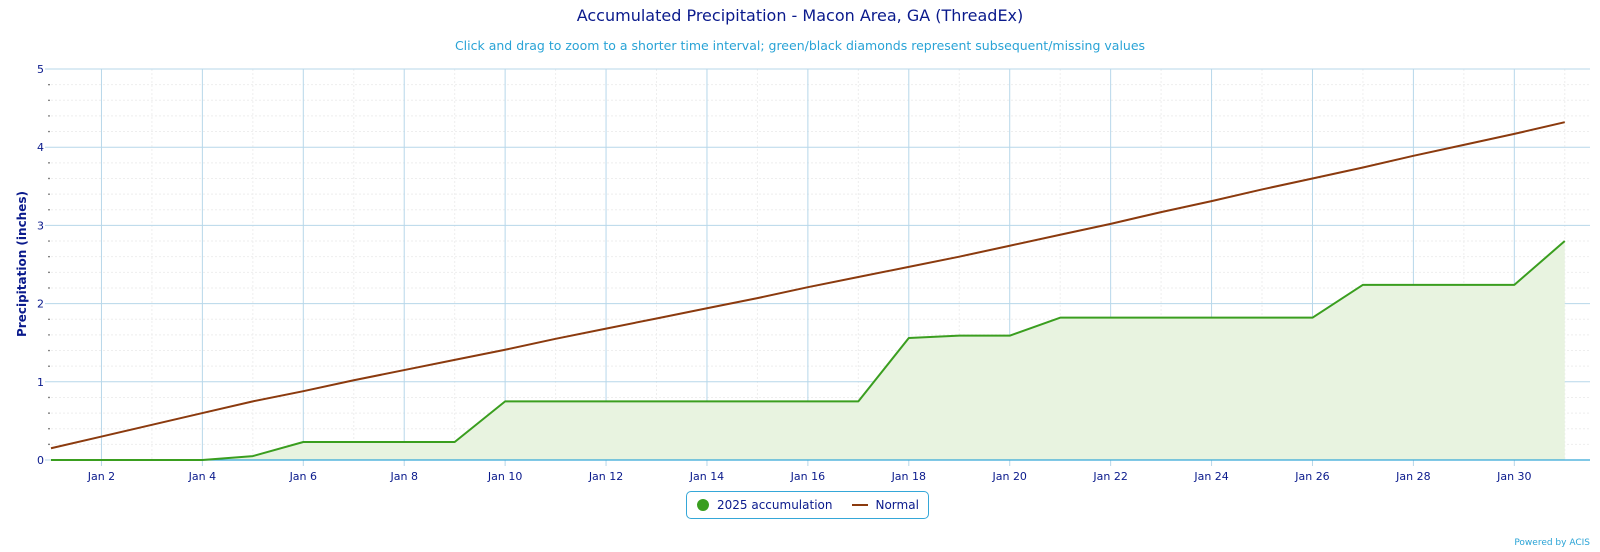  I want to click on x-tick-label: Jan 12, so click(605, 476).